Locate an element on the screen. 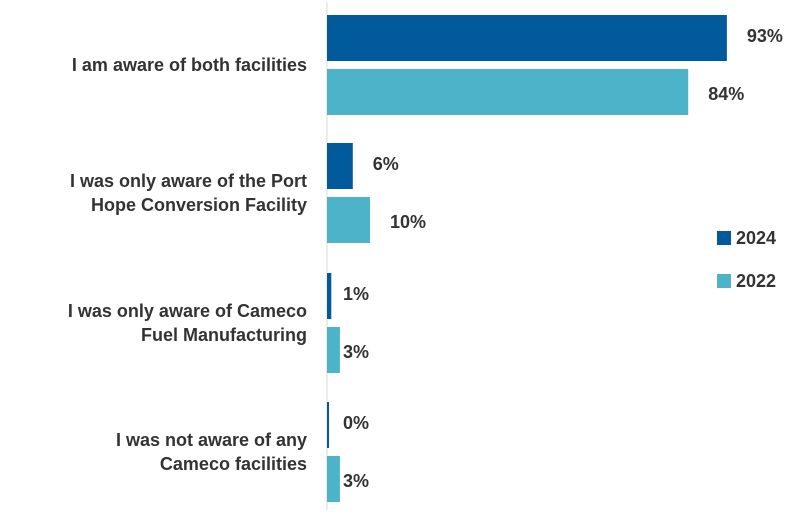 The image size is (803, 518). category-label-line: I am aware of both facilities is located at coordinates (189, 65).